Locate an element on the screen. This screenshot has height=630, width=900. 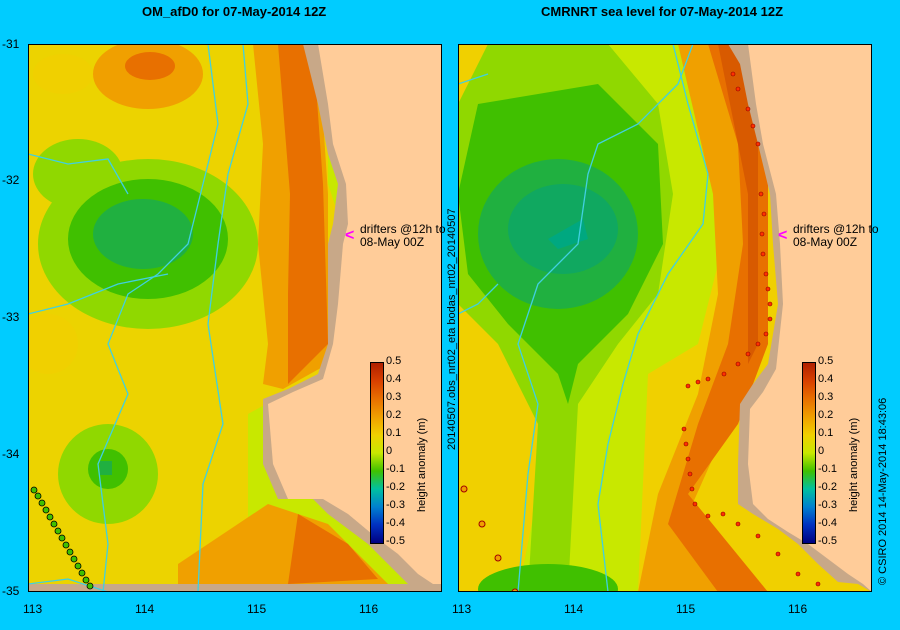
left-drifter-note-line2: 08-May 00Z is located at coordinates (392, 242).